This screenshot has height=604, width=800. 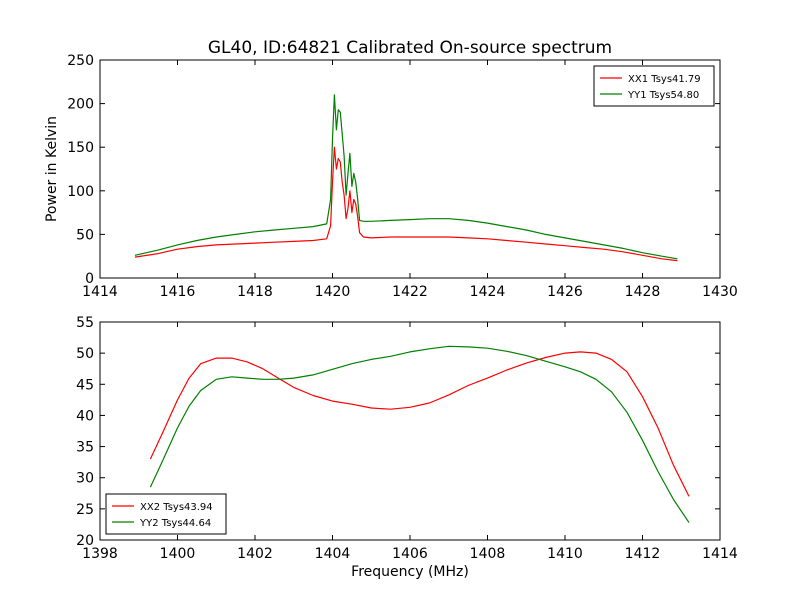 I want to click on legend: XX2 Tsys43.94 YY2 Tsys44.64, so click(x=166, y=514).